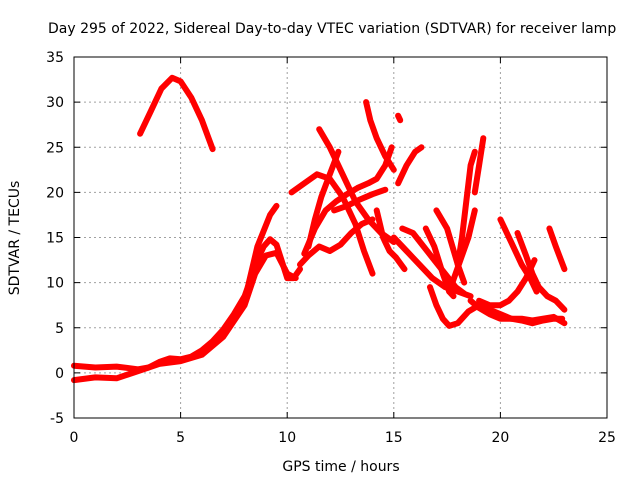 The image size is (640, 480). Describe the element at coordinates (15, 238) in the screenshot. I see `y-axis-label: SDTVAR / TECUs` at that location.